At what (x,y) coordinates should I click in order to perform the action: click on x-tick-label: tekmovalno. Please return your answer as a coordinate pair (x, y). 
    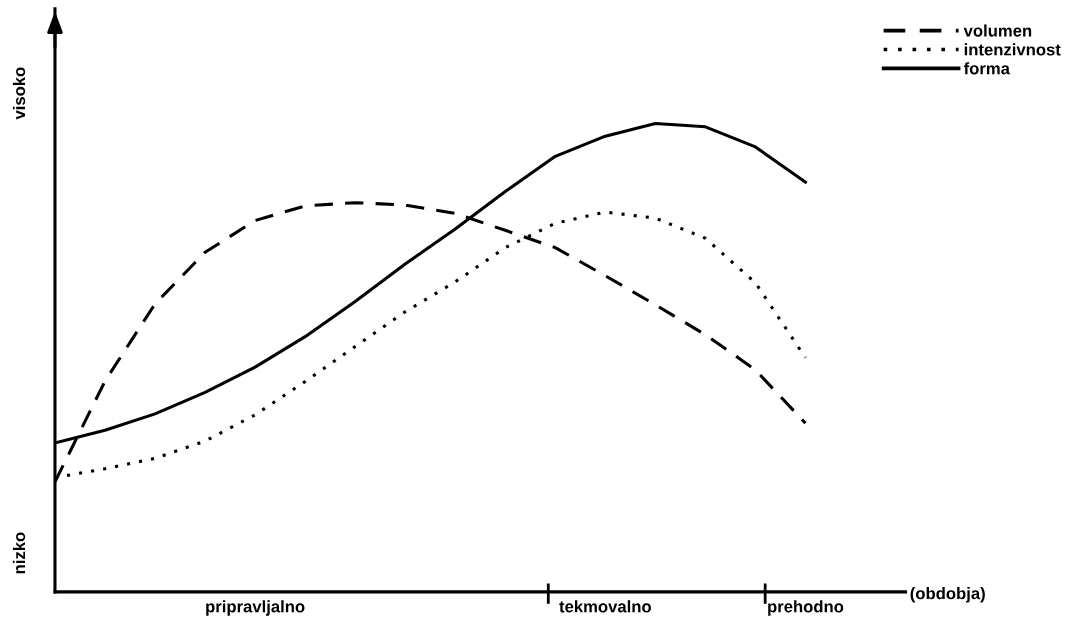
    Looking at the image, I should click on (605, 606).